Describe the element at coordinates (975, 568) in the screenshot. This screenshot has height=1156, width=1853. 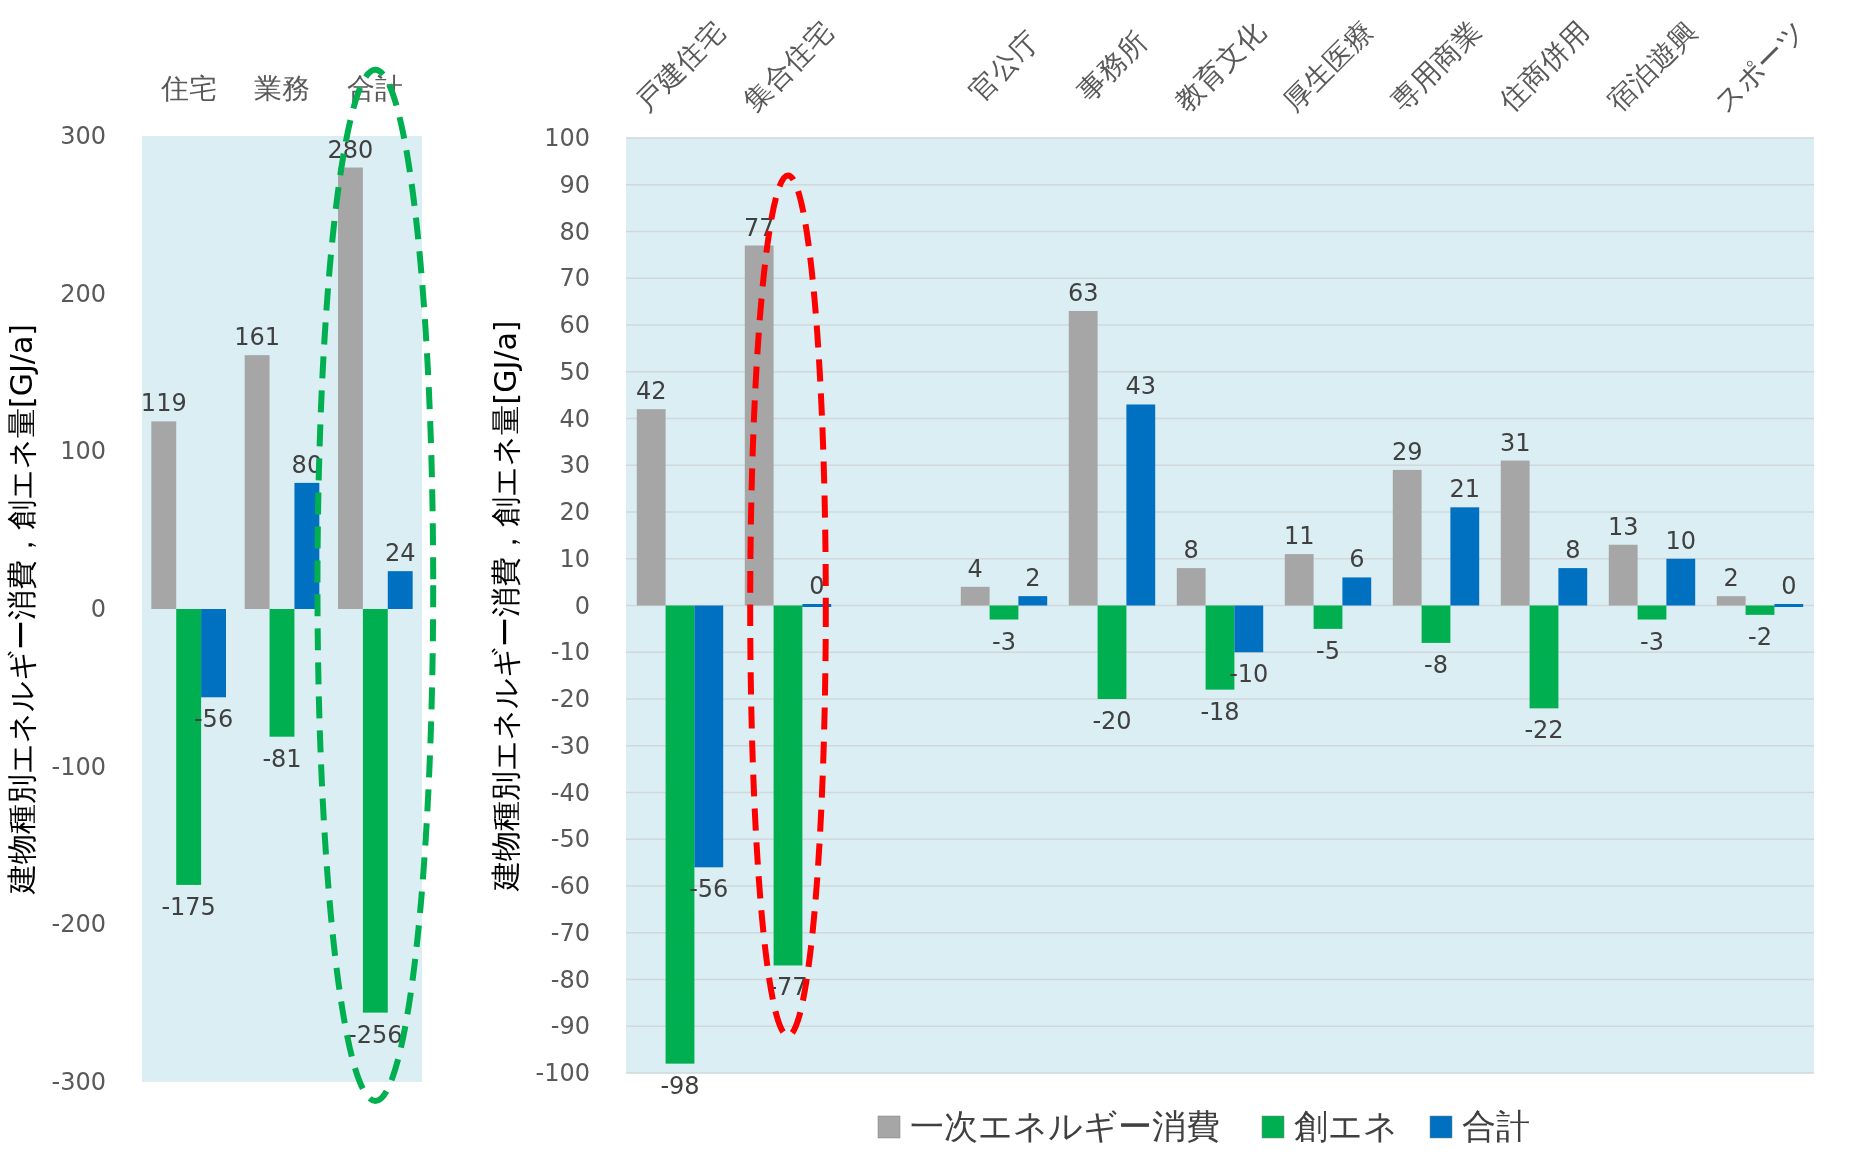
I see `data-label: 4` at that location.